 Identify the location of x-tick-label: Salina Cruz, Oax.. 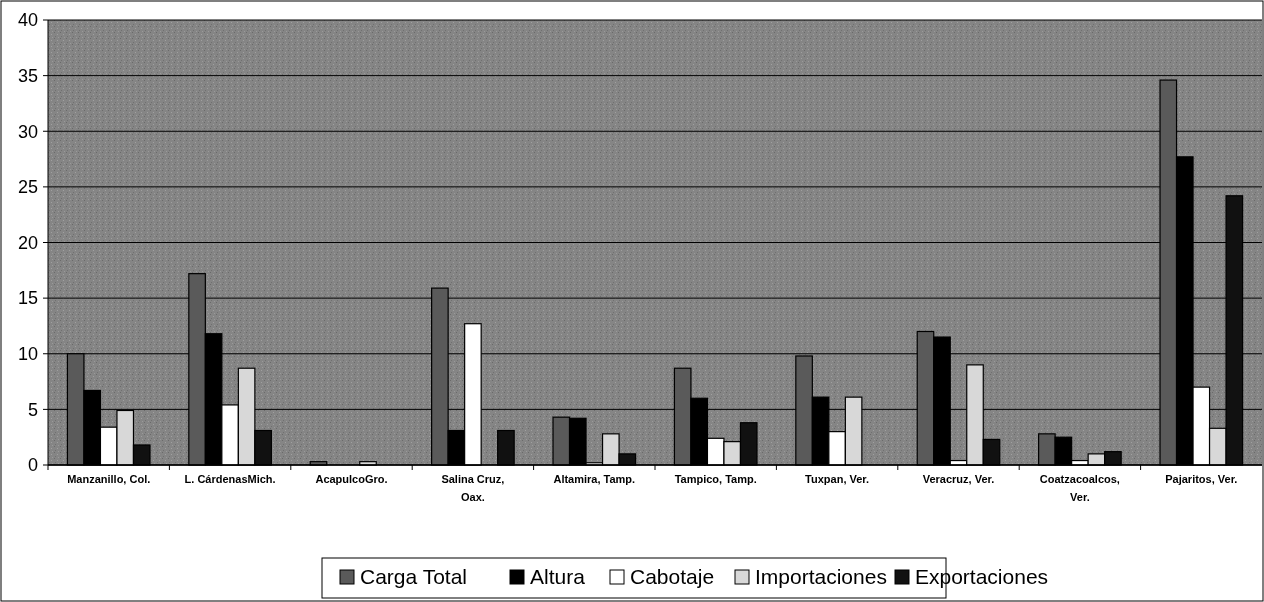
(473, 488).